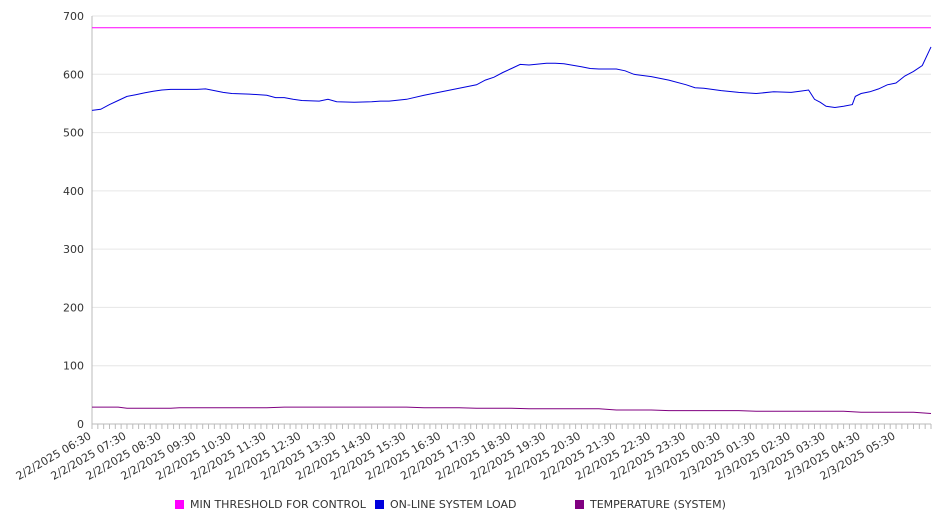  I want to click on legend-item: MIN THRESHOLD FOR CONTROL, so click(270, 504).